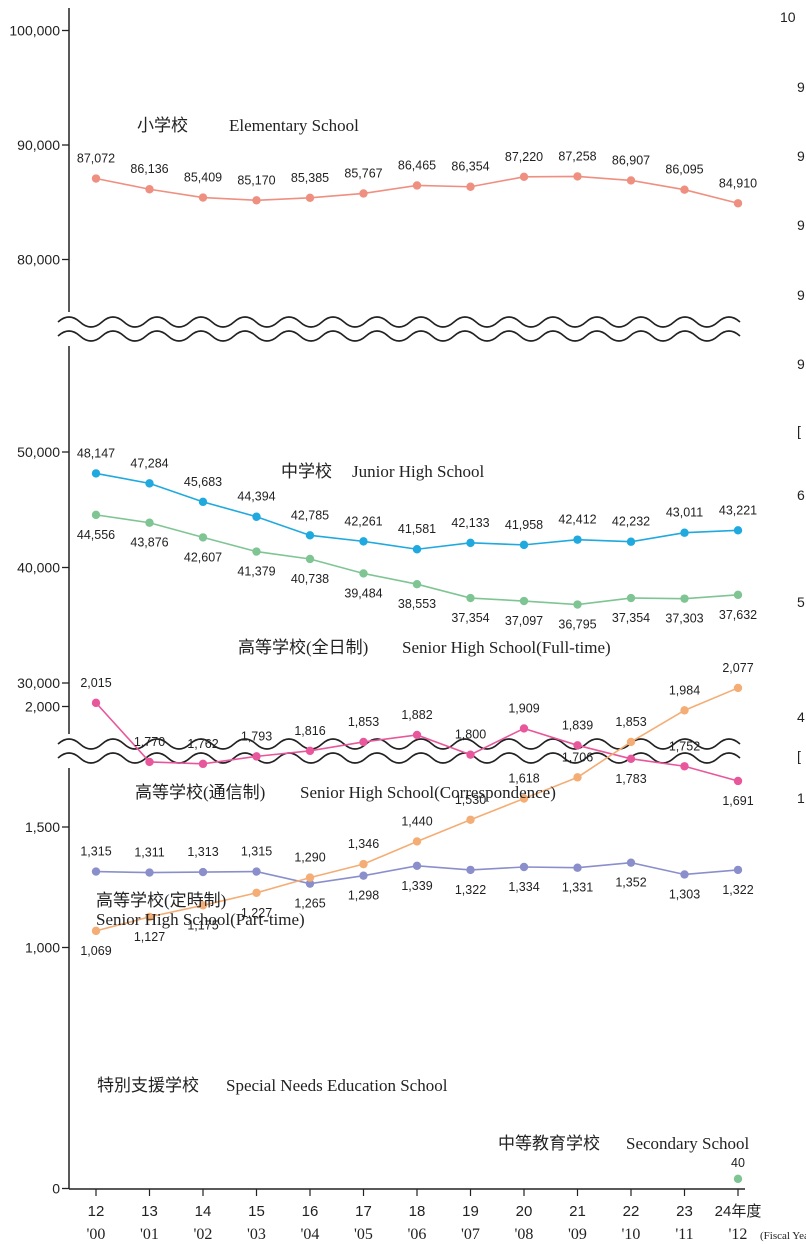  Describe the element at coordinates (95, 683) in the screenshot. I see `data-label-correspondence: 2,015` at that location.